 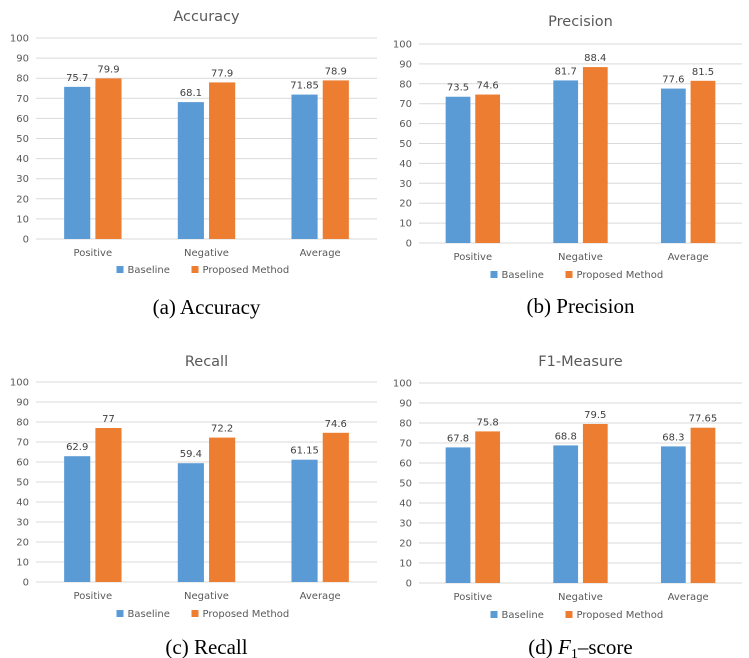 What do you see at coordinates (473, 257) in the screenshot?
I see `x-category-label: Positive` at bounding box center [473, 257].